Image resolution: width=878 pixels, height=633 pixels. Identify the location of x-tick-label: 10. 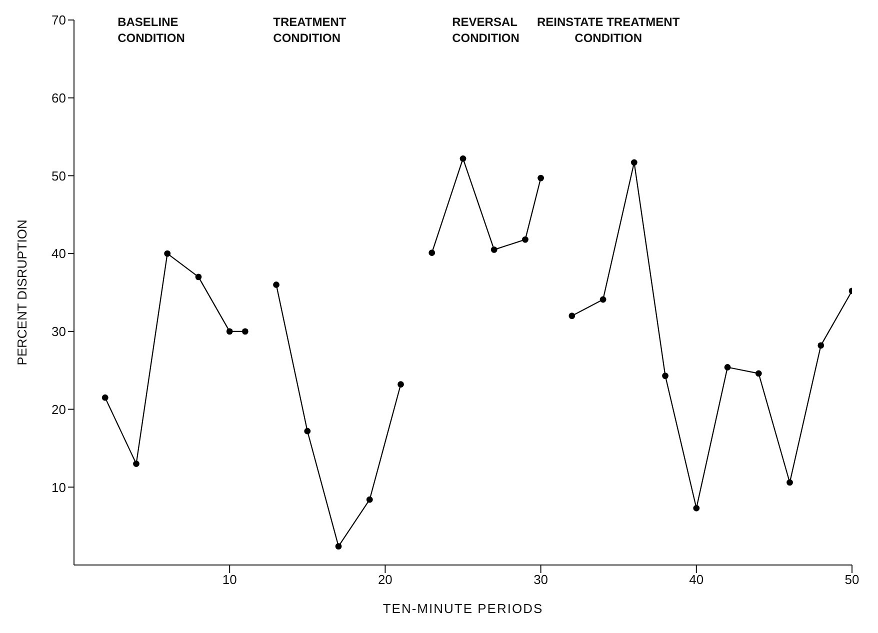
(229, 580).